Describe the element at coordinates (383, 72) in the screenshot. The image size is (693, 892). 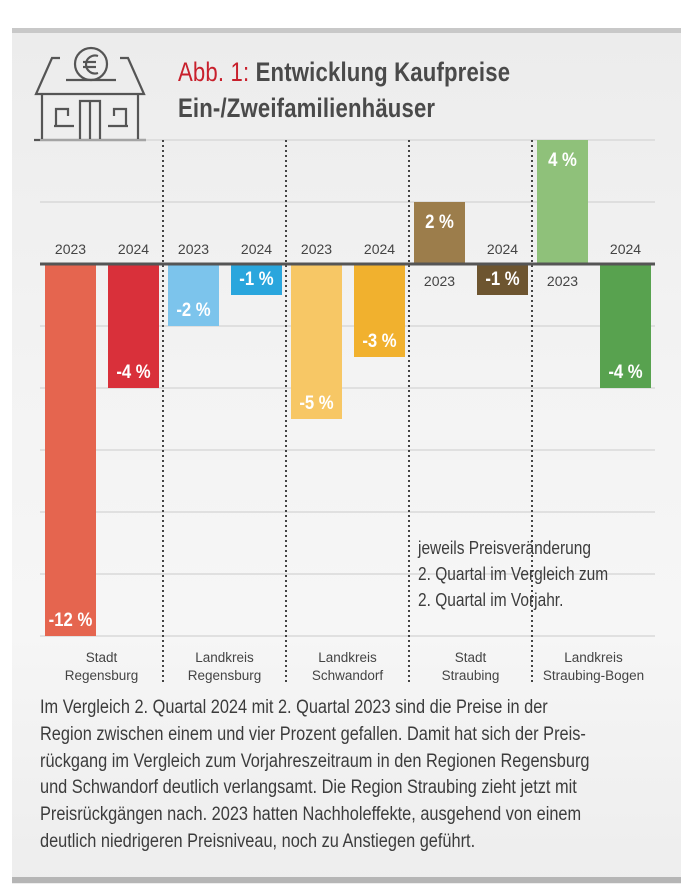
I see `title-line-1: Entwicklung Kaufpreise` at that location.